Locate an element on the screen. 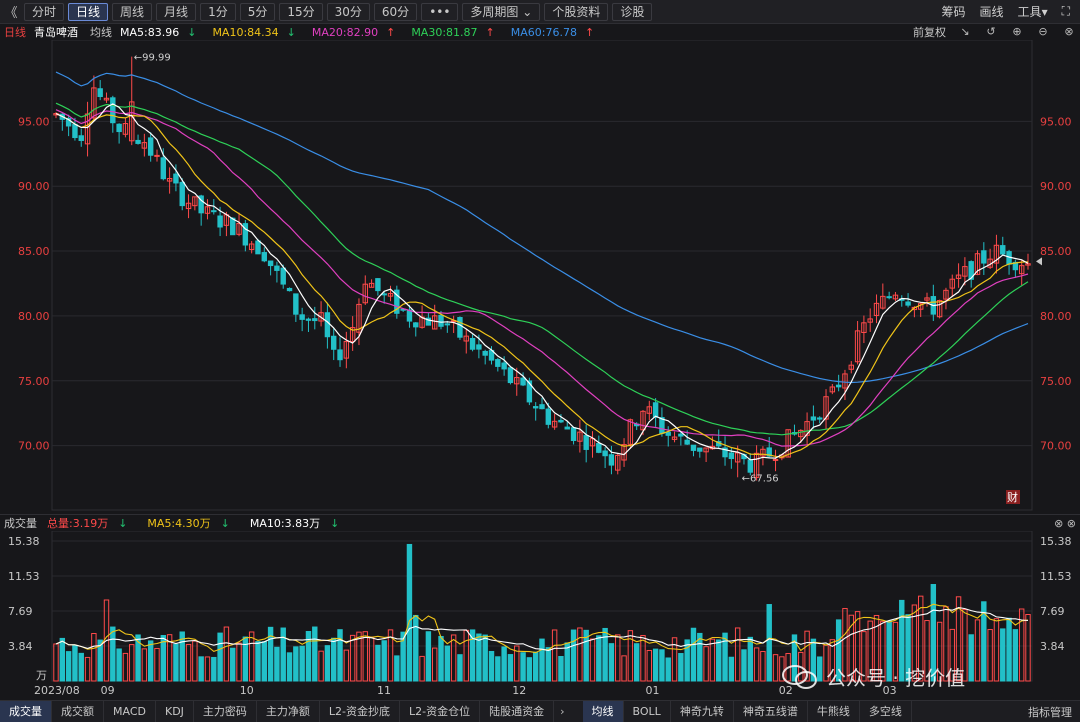  overlay-tab: 牛熊线 is located at coordinates (834, 711).